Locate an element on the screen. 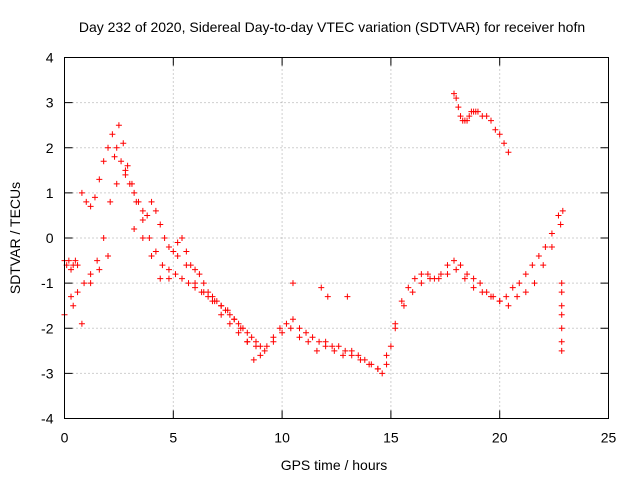  x-tick-label: 25 is located at coordinates (609, 438).